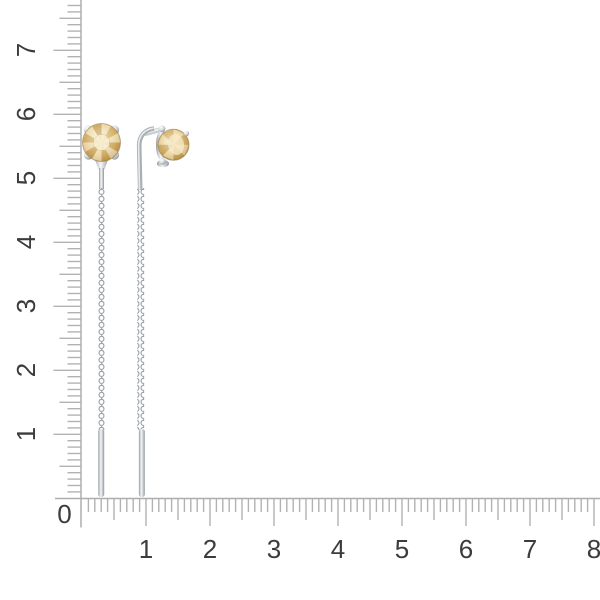 The image size is (600, 600). I want to click on threader-hook-highlight, so click(145, 159).